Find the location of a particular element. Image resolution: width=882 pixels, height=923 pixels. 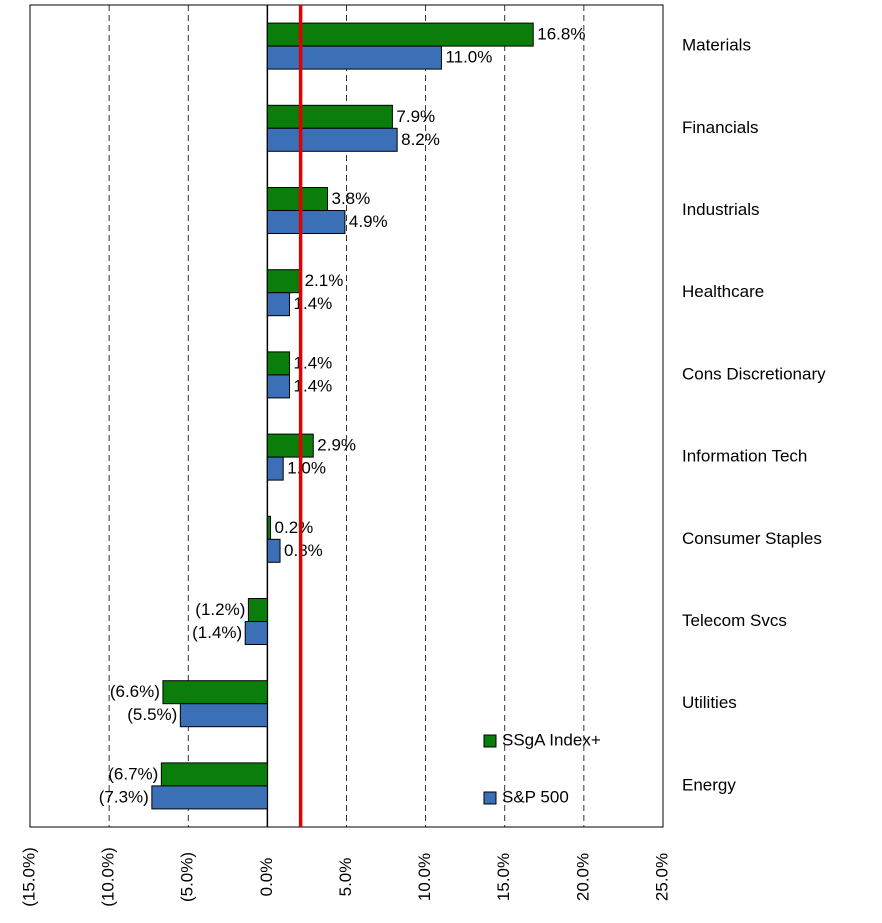

value-label: 7.9% is located at coordinates (415, 116).